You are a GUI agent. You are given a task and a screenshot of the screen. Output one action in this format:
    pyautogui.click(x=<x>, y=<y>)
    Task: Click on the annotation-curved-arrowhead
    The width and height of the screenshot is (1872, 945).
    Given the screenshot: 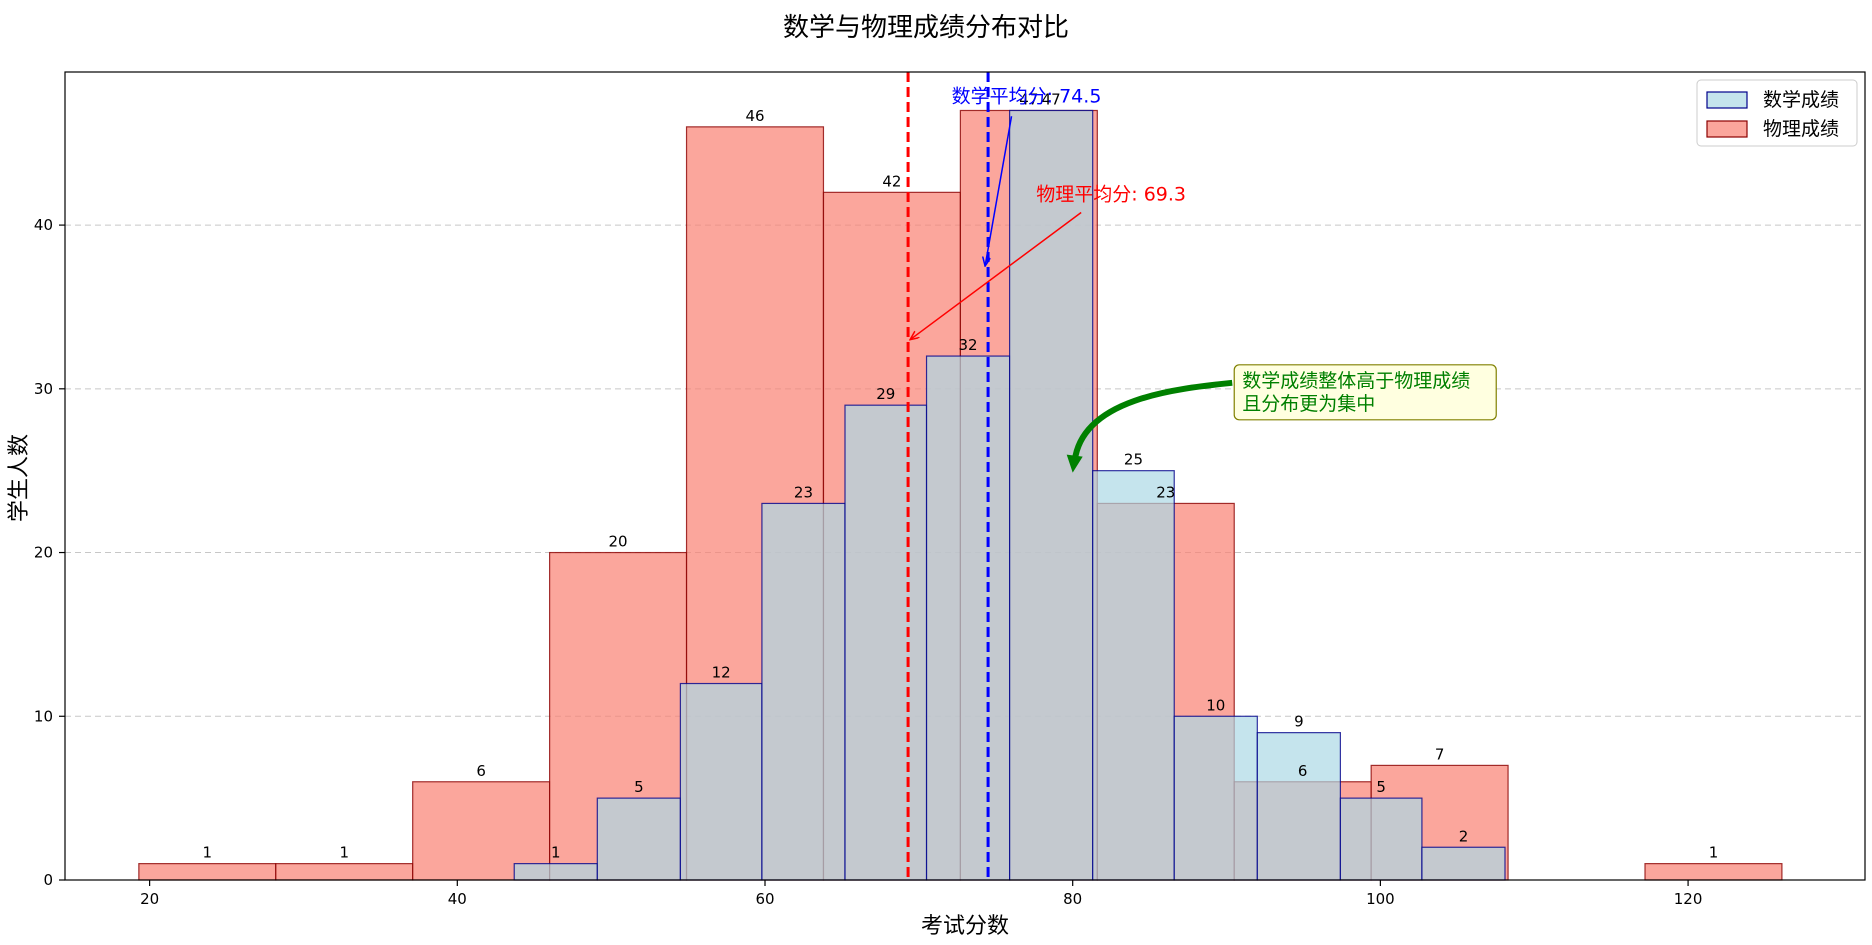 What is the action you would take?
    pyautogui.click(x=1074, y=463)
    